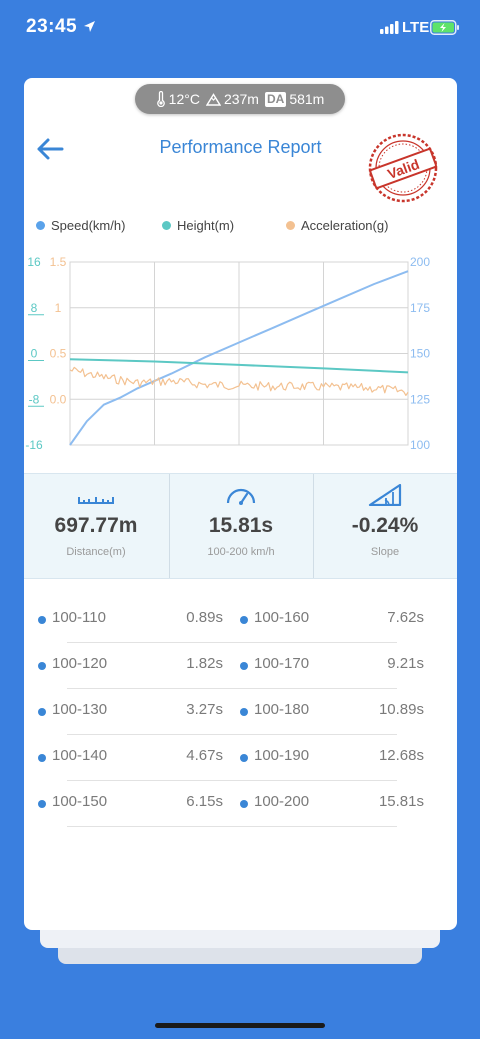 This screenshot has width=480, height=1039. What do you see at coordinates (405, 663) in the screenshot?
I see `split-time: 9.21s` at bounding box center [405, 663].